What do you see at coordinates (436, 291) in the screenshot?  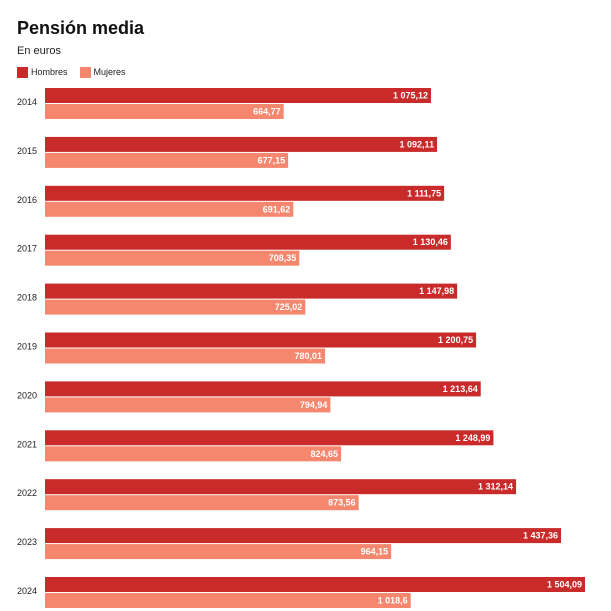 I see `value-label-hombres-2018: 1 147,98` at bounding box center [436, 291].